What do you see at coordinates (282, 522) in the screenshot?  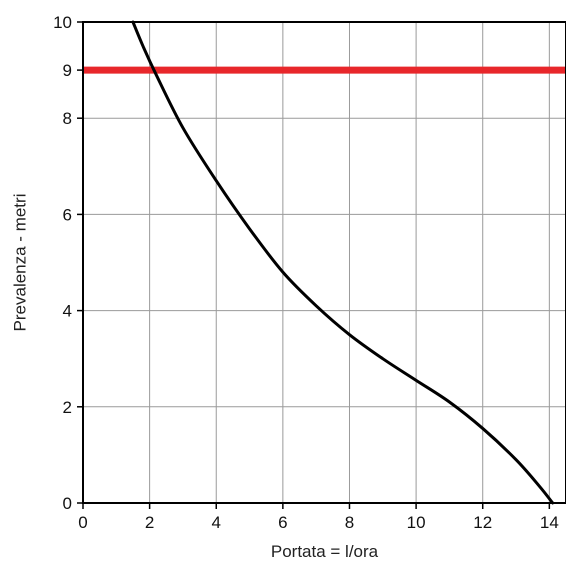 I see `x-tick-label-6: 6` at bounding box center [282, 522].